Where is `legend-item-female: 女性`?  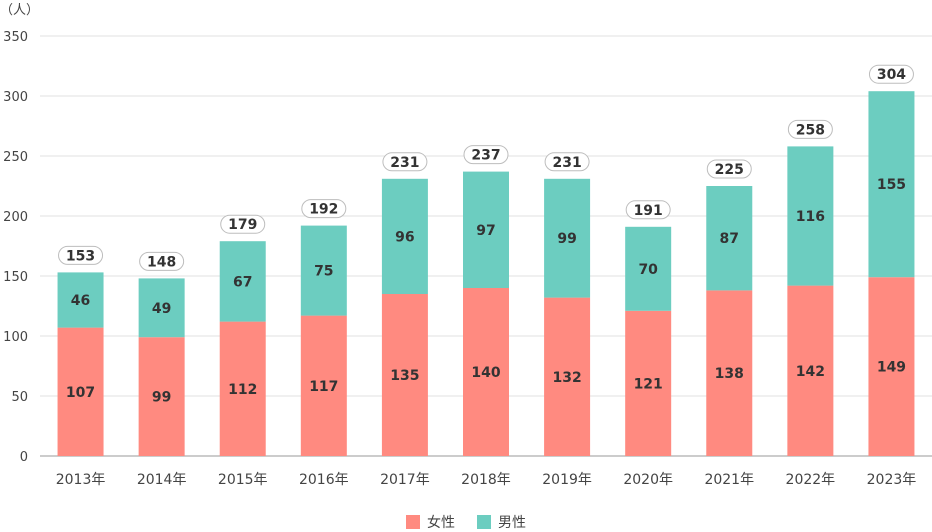
legend-item-female: 女性 is located at coordinates (430, 522).